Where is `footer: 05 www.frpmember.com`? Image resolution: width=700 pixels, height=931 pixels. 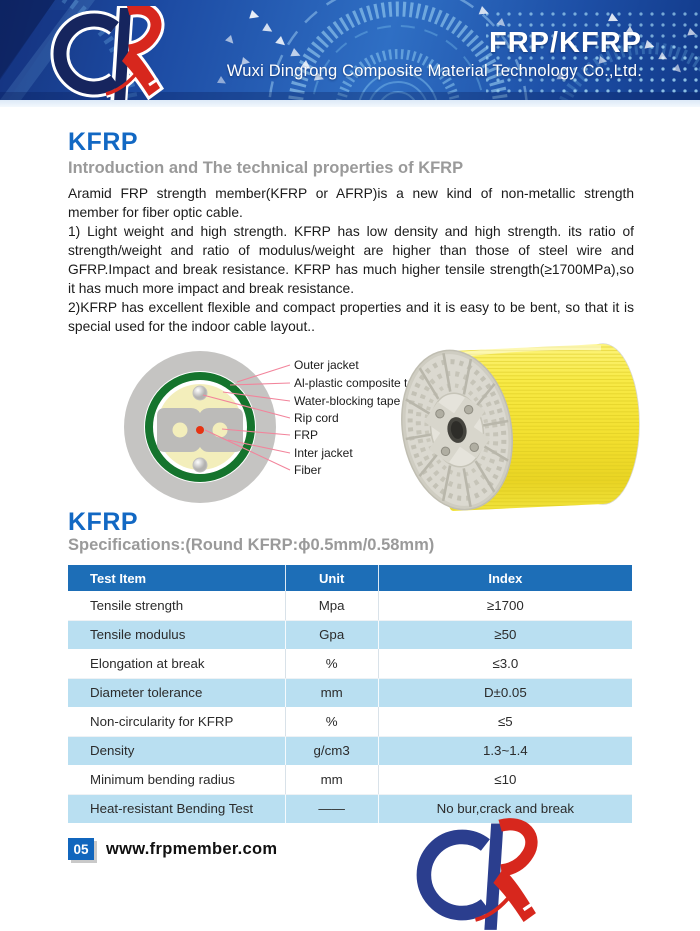
footer: 05 www.frpmember.com is located at coordinates (172, 849).